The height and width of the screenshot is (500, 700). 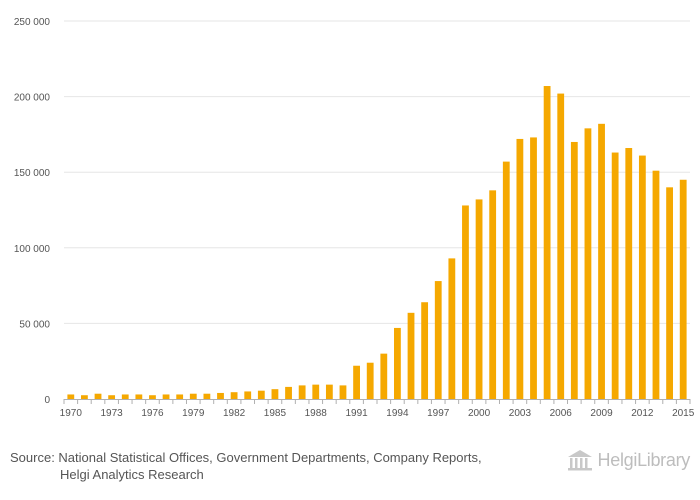 What do you see at coordinates (644, 459) in the screenshot?
I see `brand-name: HelgiLibrary` at bounding box center [644, 459].